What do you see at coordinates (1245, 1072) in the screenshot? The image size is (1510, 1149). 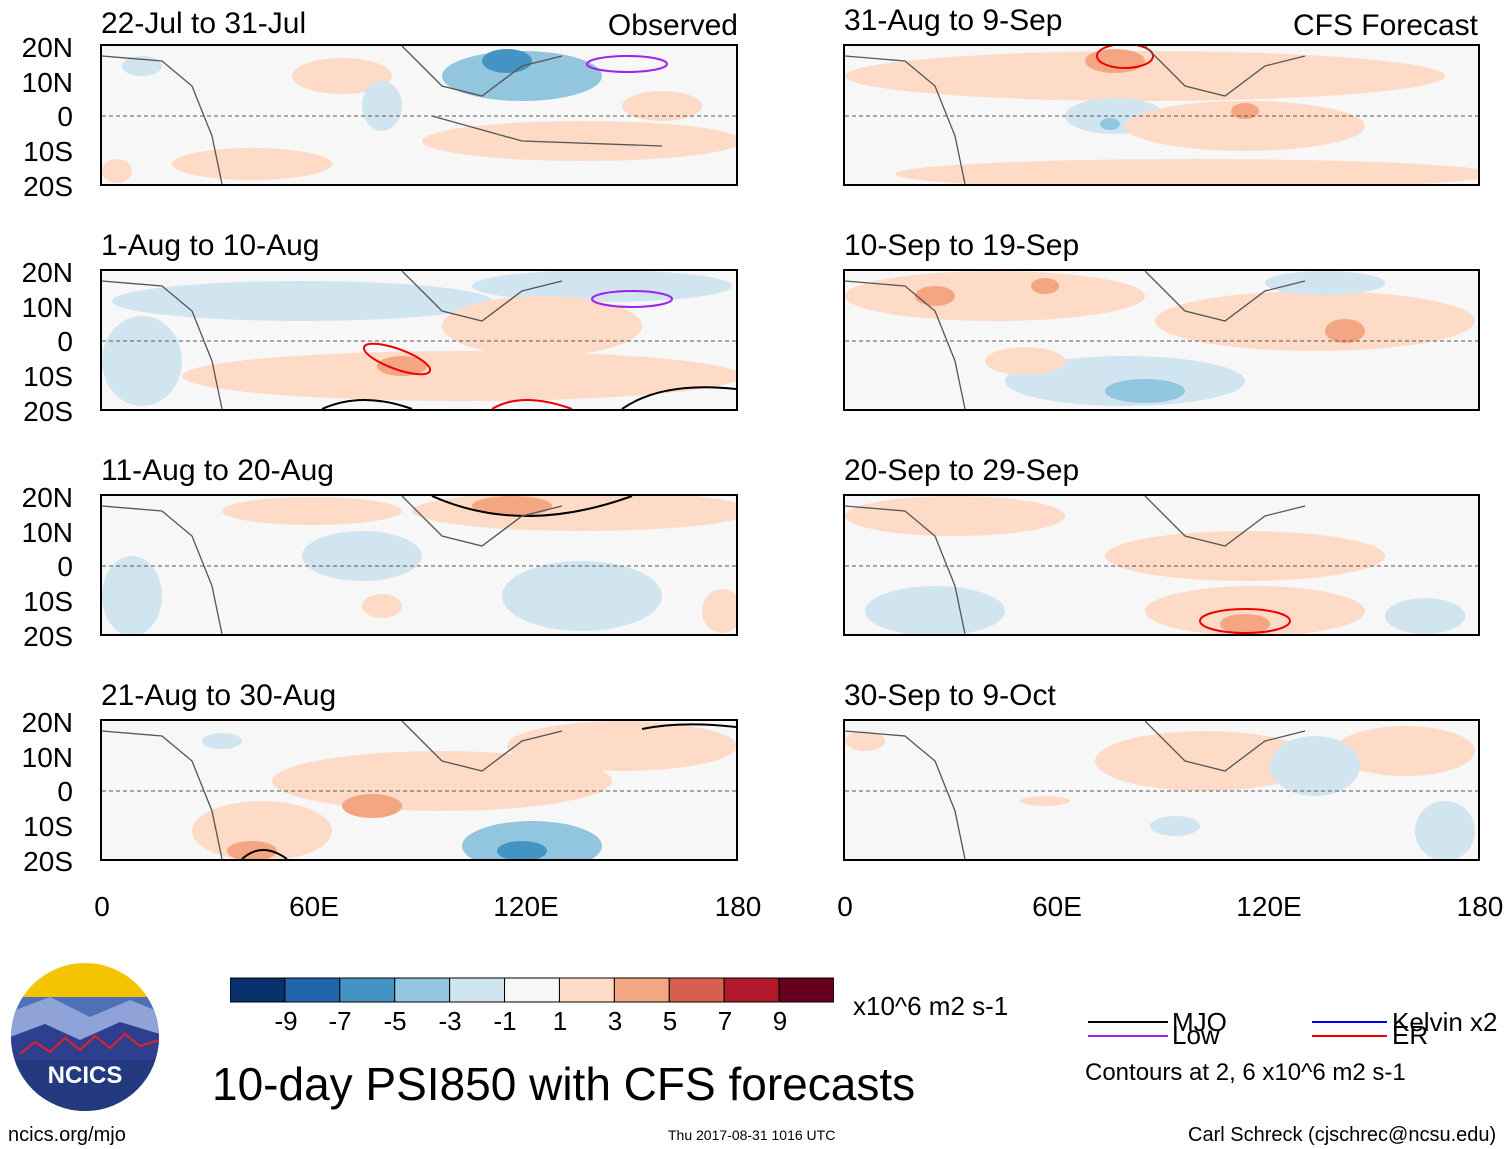 I see `legend-note: Contours at 2, 6 x10^6 m2 s-1` at bounding box center [1245, 1072].